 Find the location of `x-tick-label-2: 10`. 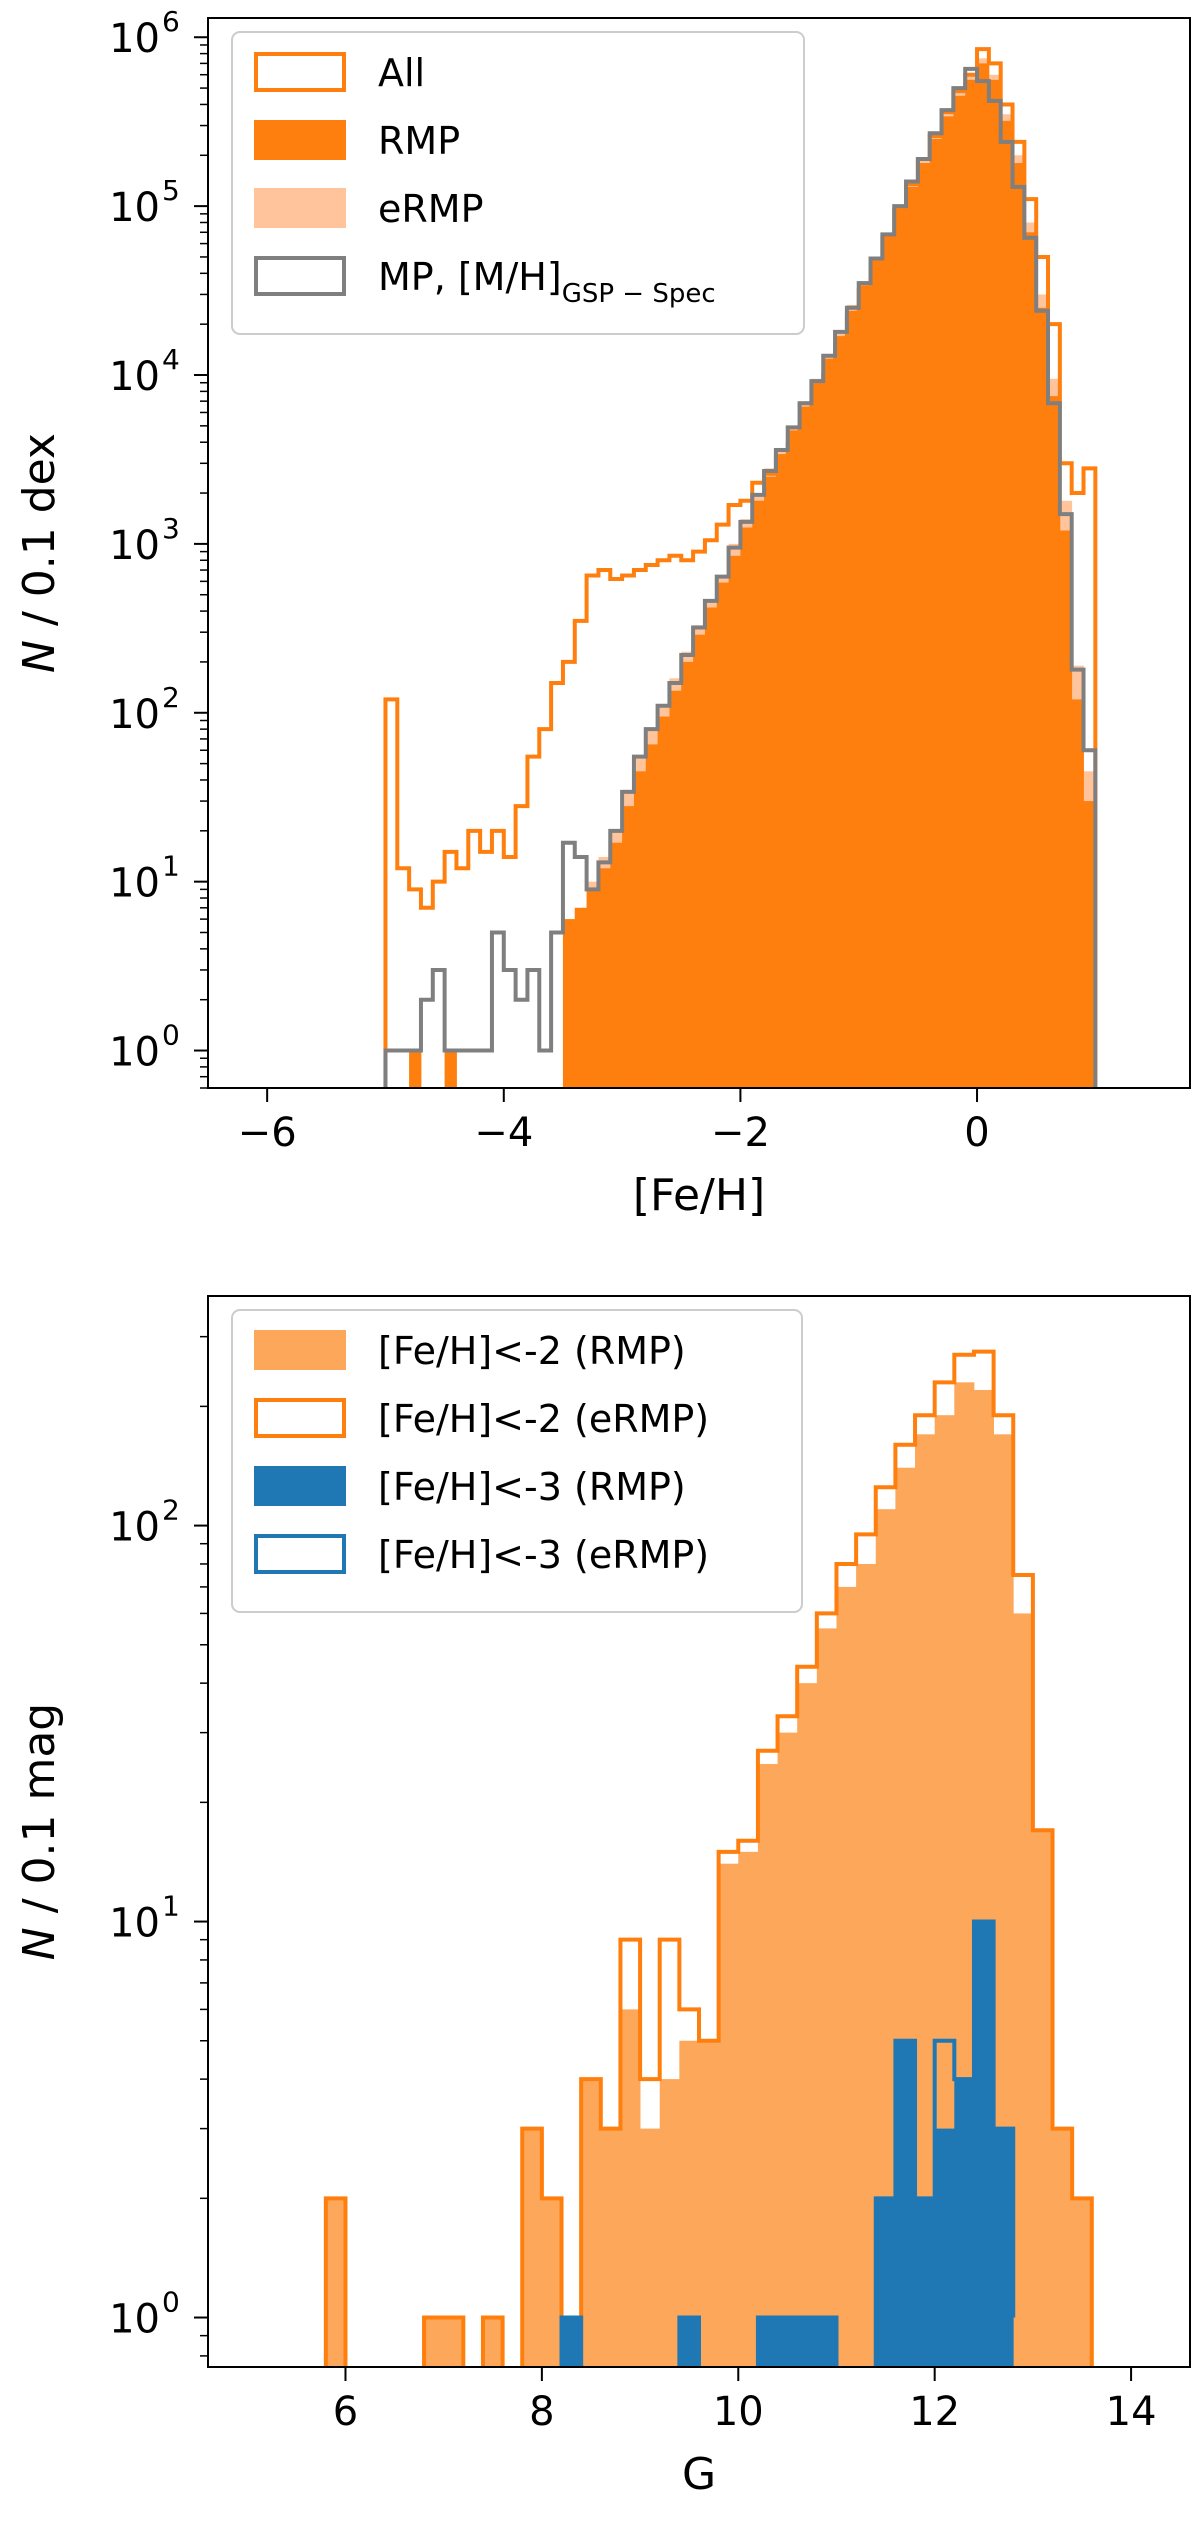

x-tick-label-2: 10 is located at coordinates (738, 2412).